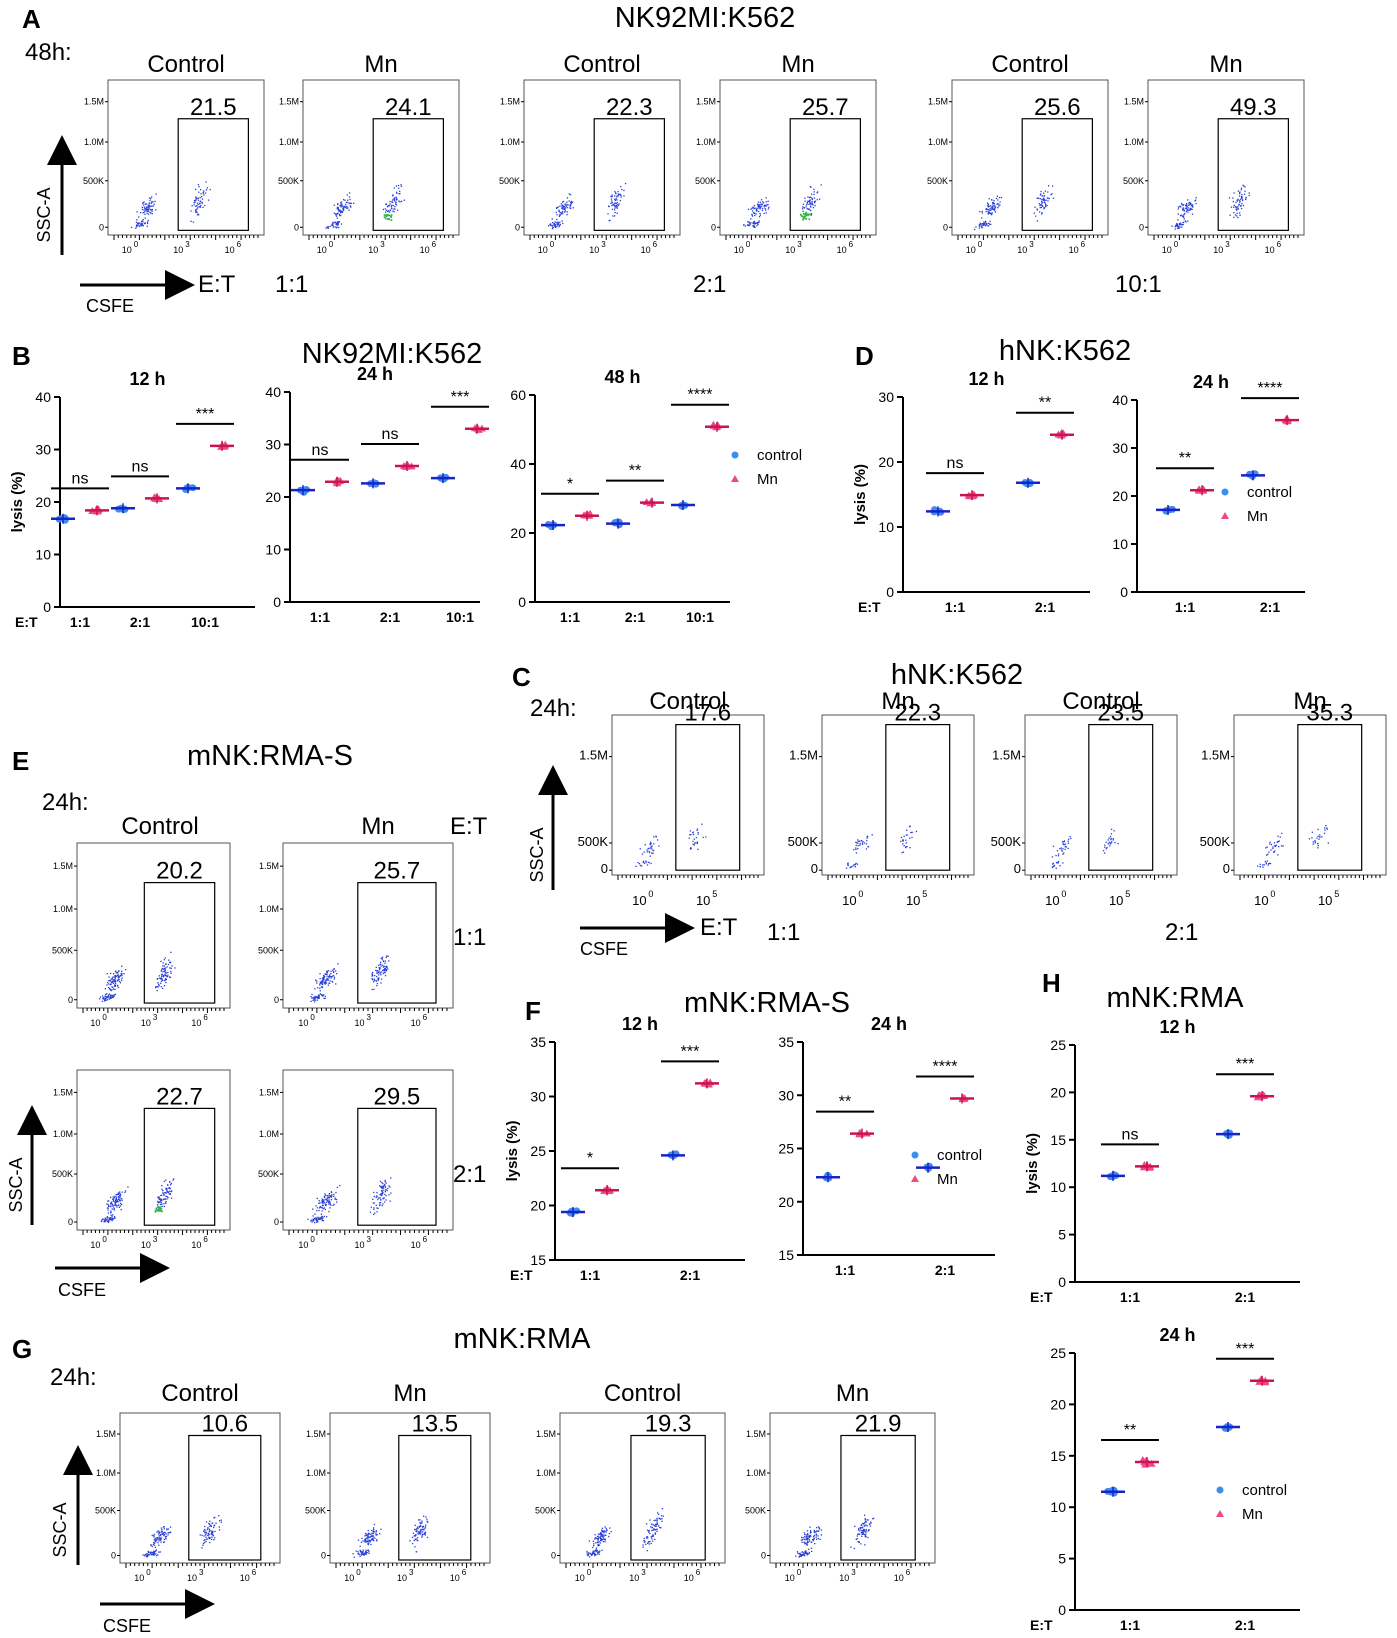 This screenshot has height=1638, width=1397. What do you see at coordinates (80, 478) in the screenshot?
I see `significance-mark: ns` at bounding box center [80, 478].